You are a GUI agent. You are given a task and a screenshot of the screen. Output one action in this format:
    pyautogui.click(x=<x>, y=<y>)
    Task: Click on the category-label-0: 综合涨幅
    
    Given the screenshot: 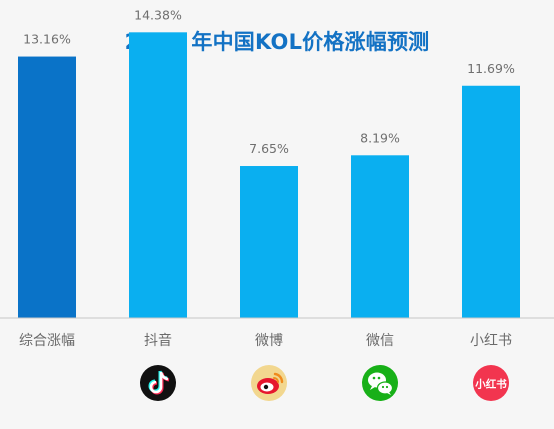 What is the action you would take?
    pyautogui.click(x=47, y=341)
    